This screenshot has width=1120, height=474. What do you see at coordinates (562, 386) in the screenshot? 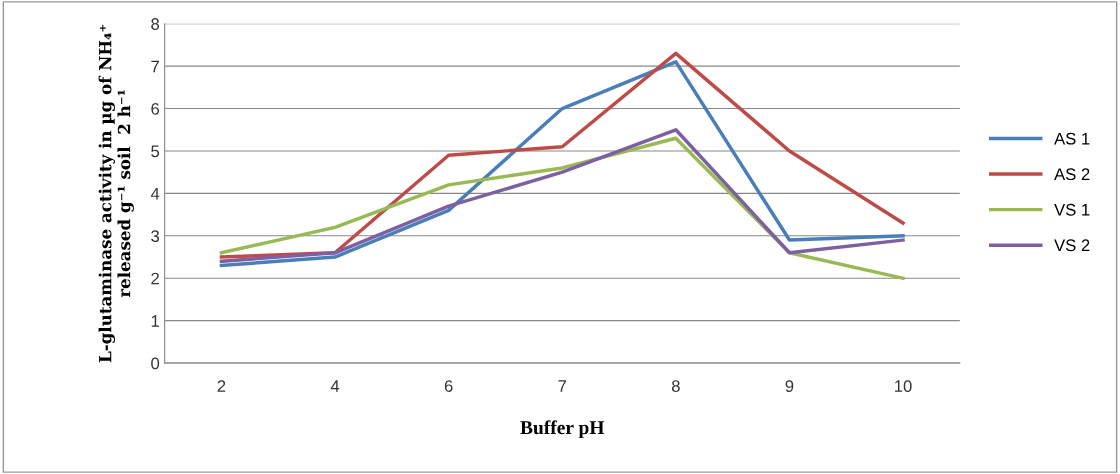
I see `x-tick-label: 7` at bounding box center [562, 386].